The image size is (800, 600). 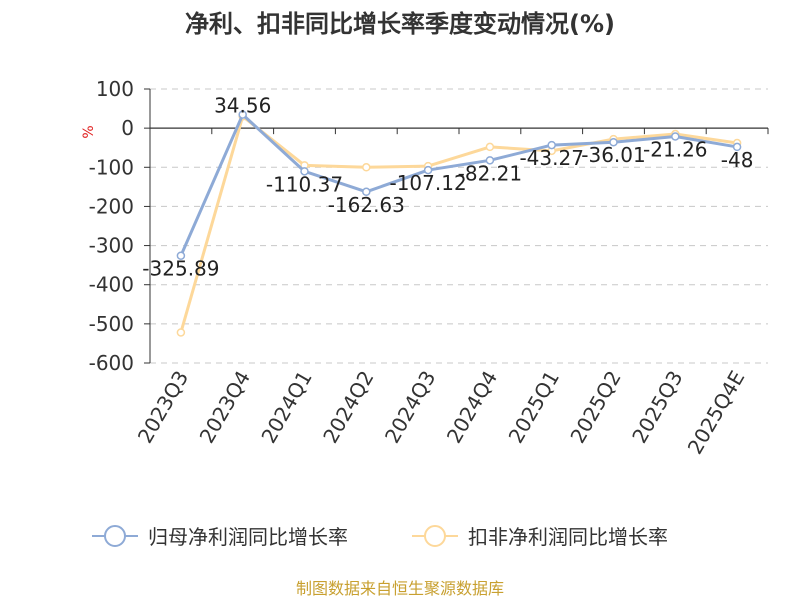 What do you see at coordinates (111, 324) in the screenshot?
I see `y-tick-label: -500` at bounding box center [111, 324].